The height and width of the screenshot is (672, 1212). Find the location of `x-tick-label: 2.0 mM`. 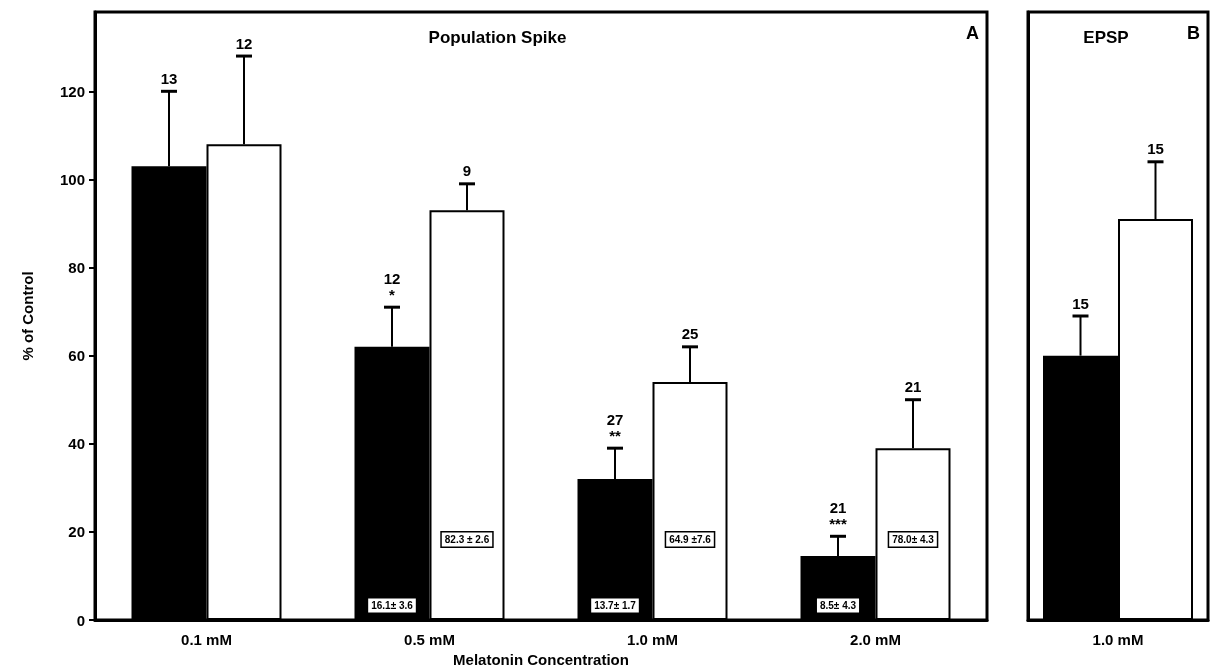

x-tick-label: 2.0 mM is located at coordinates (875, 639).